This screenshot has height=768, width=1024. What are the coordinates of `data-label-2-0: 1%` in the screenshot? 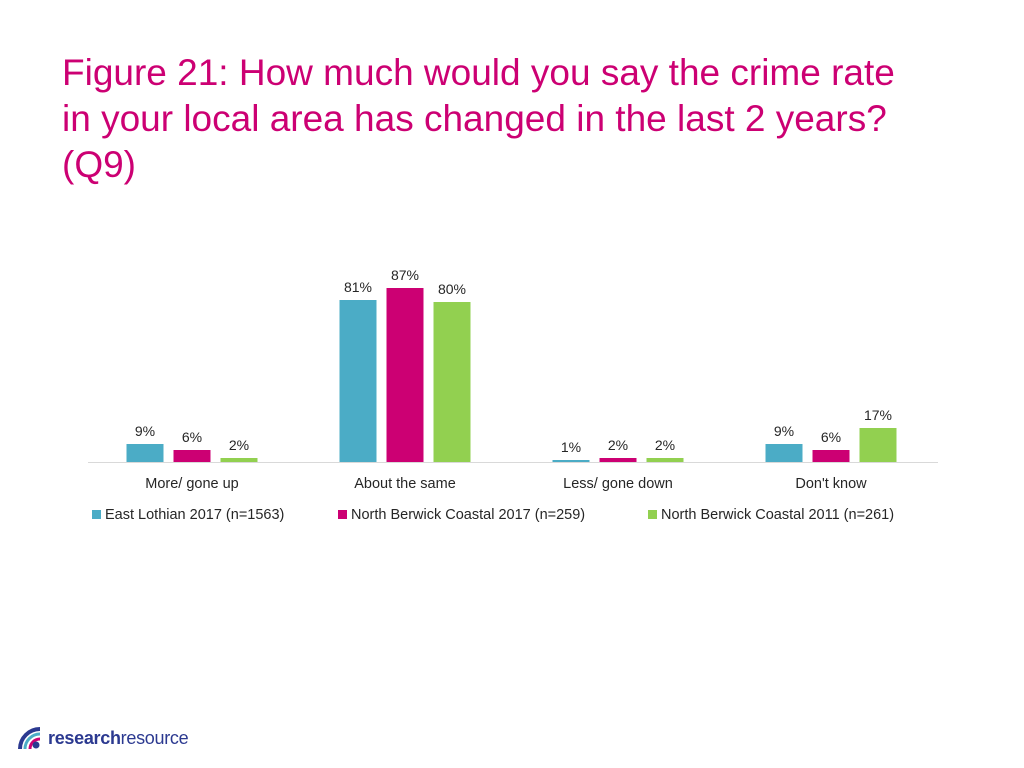 It's located at (571, 447).